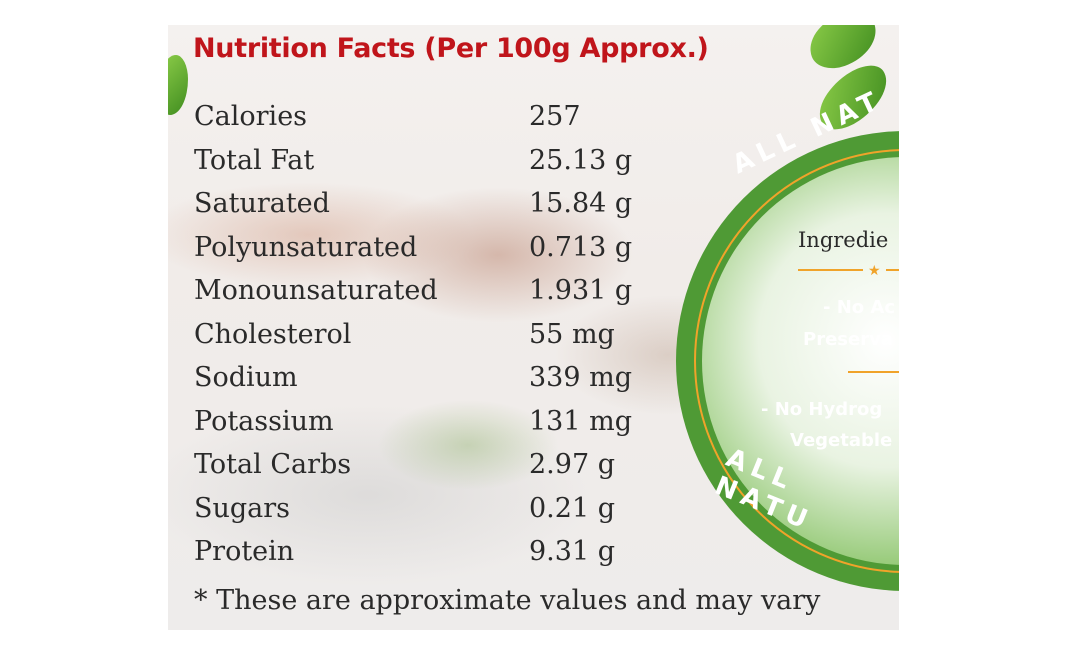  What do you see at coordinates (848, 339) in the screenshot?
I see `claim-preservatives-line2: Preserva` at bounding box center [848, 339].